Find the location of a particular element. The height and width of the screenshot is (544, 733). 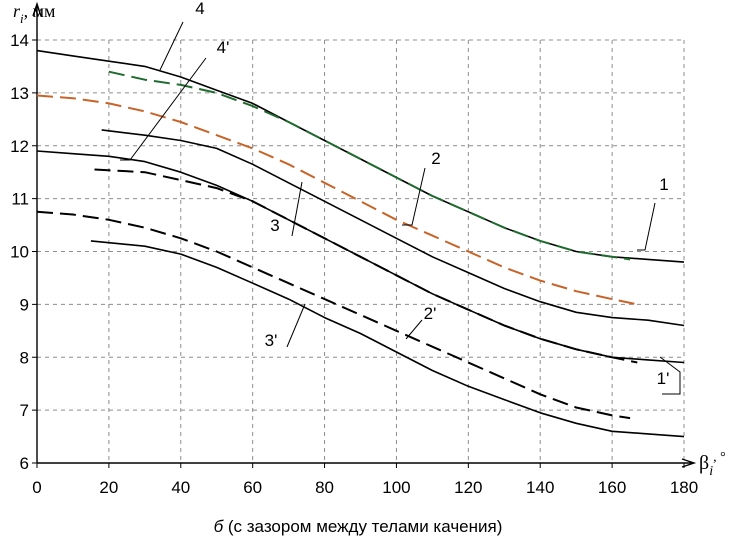

y-tick-label: 10 is located at coordinates (19, 252).